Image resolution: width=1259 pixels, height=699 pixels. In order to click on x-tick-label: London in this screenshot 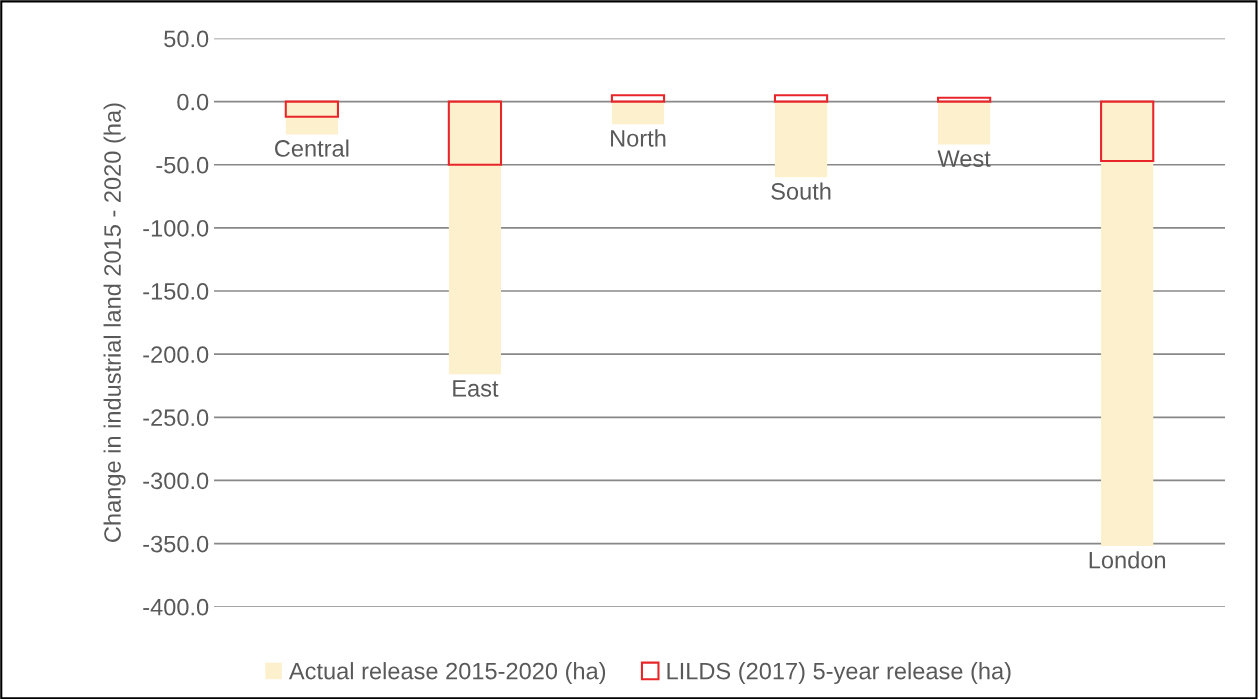, I will do `click(1127, 560)`.